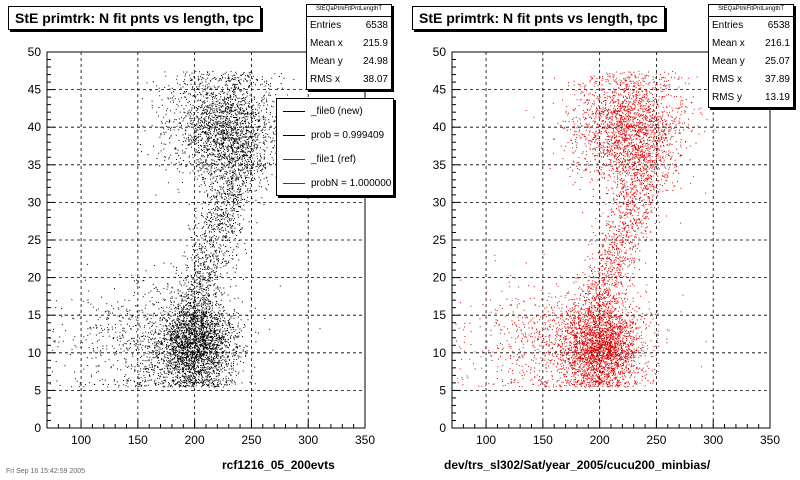  Describe the element at coordinates (335, 111) in the screenshot. I see `legend-entry: _file0 (new)` at that location.